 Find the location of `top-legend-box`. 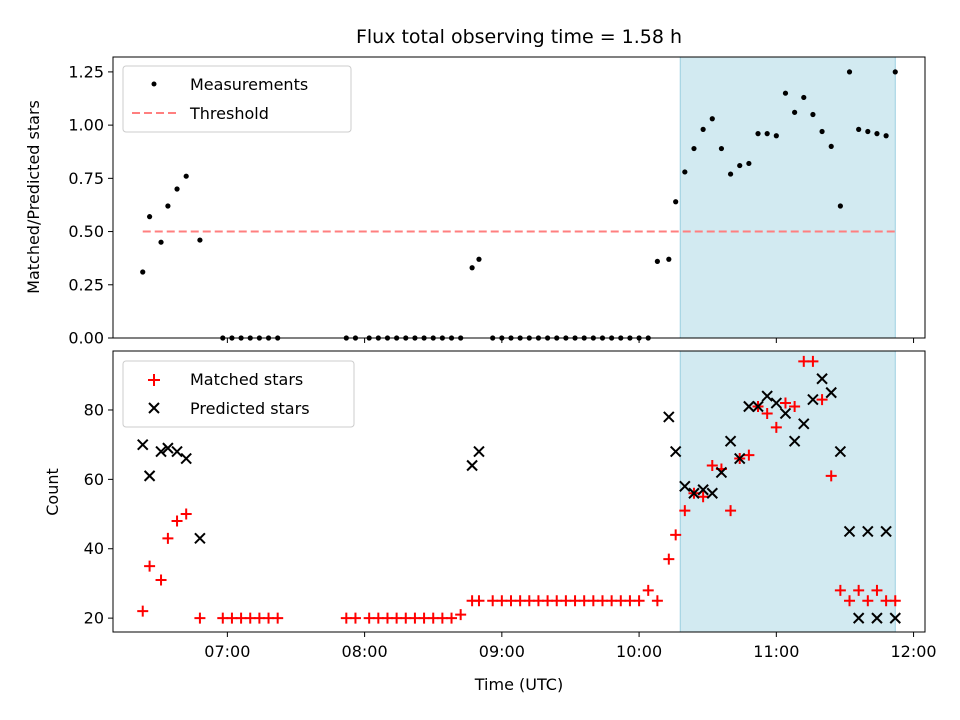

top-legend-box is located at coordinates (237, 99).